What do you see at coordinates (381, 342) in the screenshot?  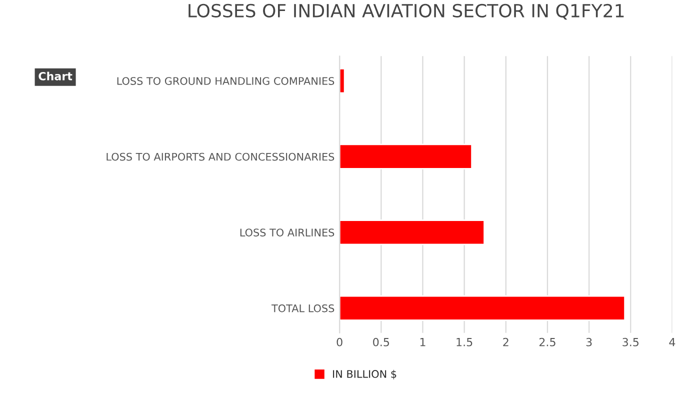 I see `x-tick-label: 0.5` at bounding box center [381, 342].